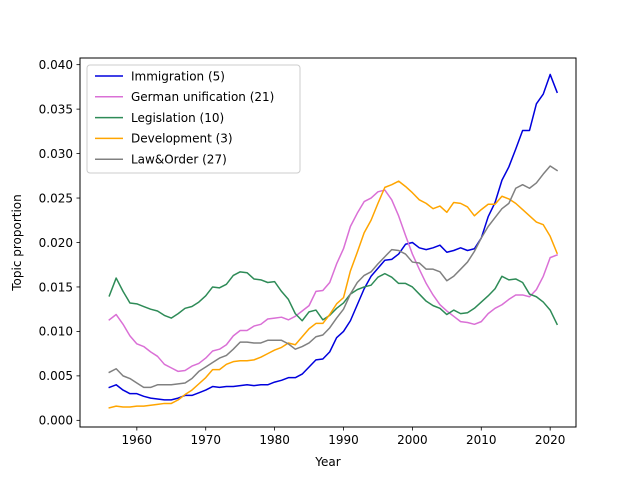 The image size is (640, 480). What do you see at coordinates (56, 65) in the screenshot?
I see `y-tick-label: 0.040` at bounding box center [56, 65].